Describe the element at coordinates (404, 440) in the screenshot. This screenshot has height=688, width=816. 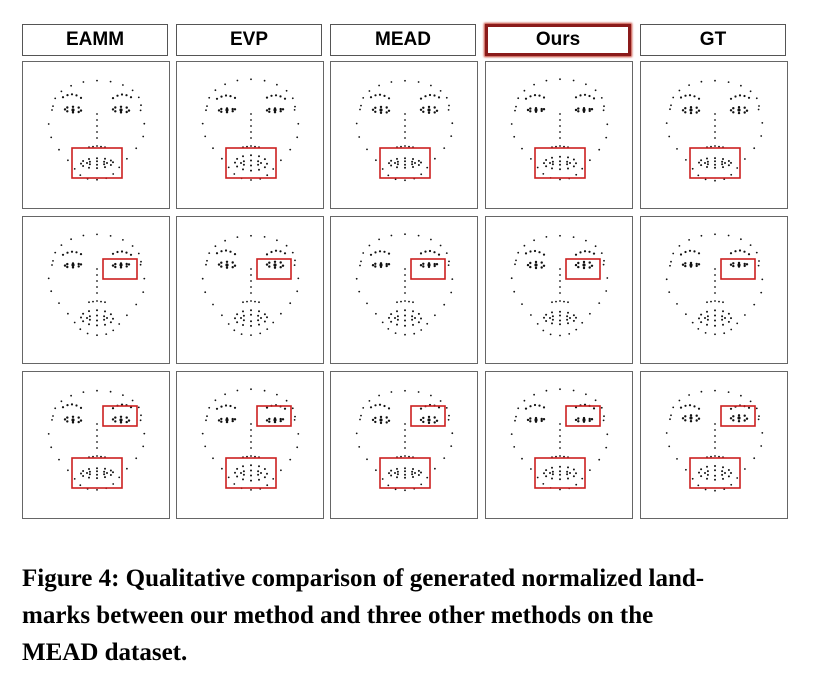
I see `face-landmarks` at that location.